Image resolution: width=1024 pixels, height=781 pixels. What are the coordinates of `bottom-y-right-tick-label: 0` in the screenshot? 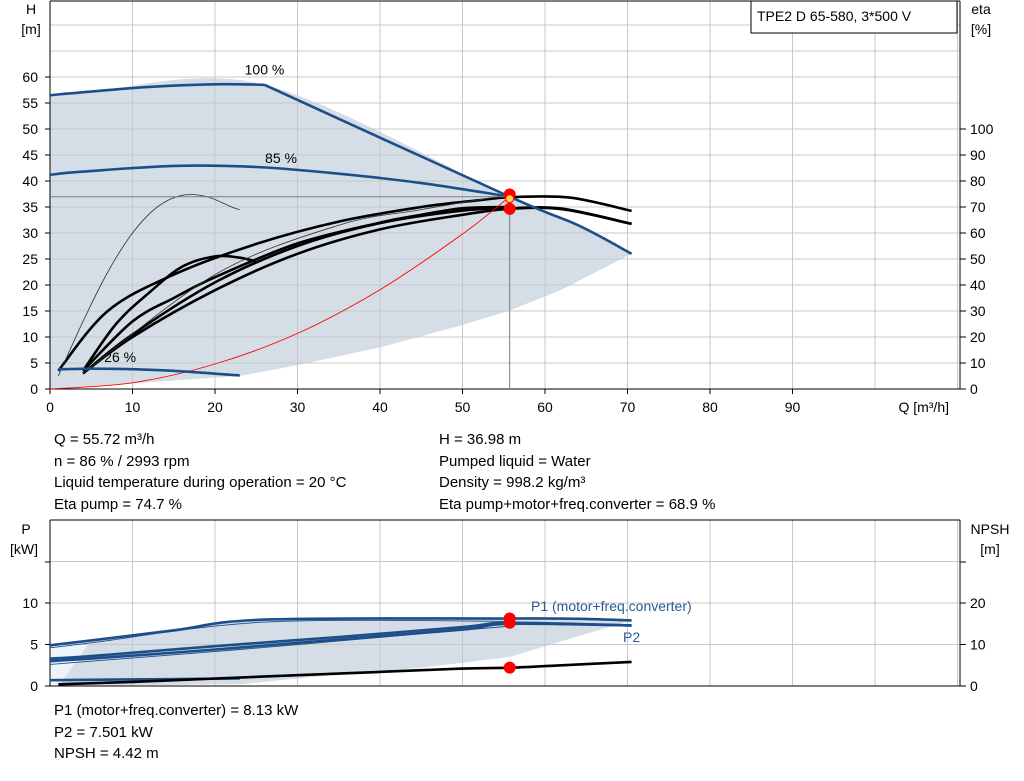 It's located at (974, 686).